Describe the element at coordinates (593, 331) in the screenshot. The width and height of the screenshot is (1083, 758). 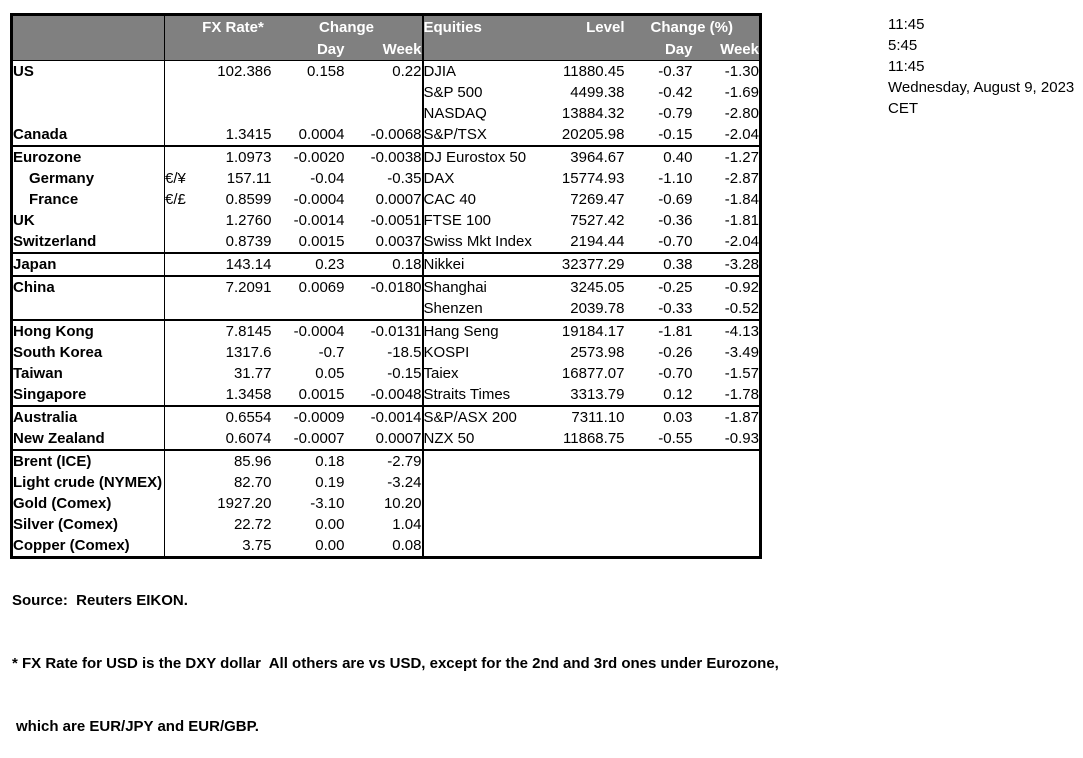
I see `equity-level-cell: 19184.17` at that location.